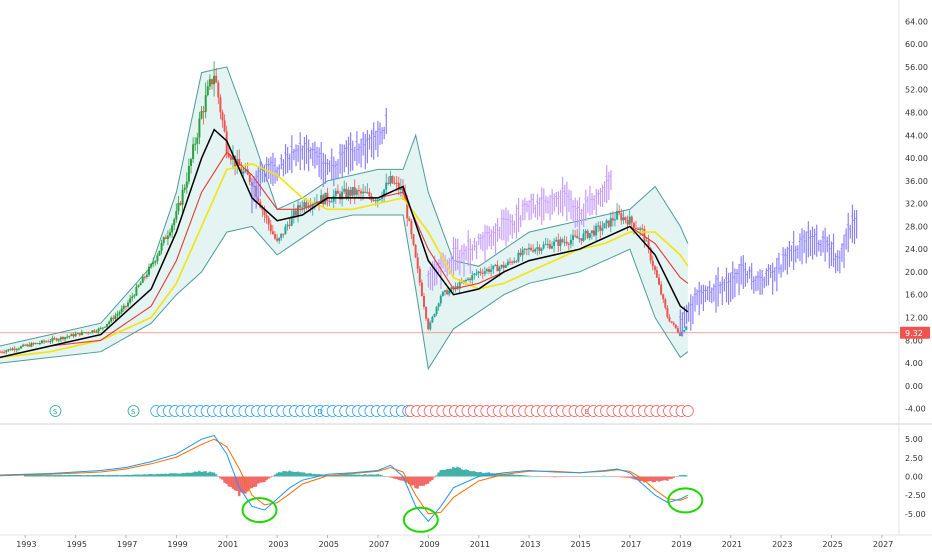  Describe the element at coordinates (259, 510) in the screenshot. I see `annotation-circle-2002` at that location.